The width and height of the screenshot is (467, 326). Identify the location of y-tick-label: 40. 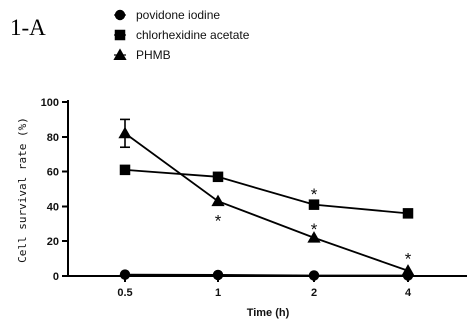
(53, 207).